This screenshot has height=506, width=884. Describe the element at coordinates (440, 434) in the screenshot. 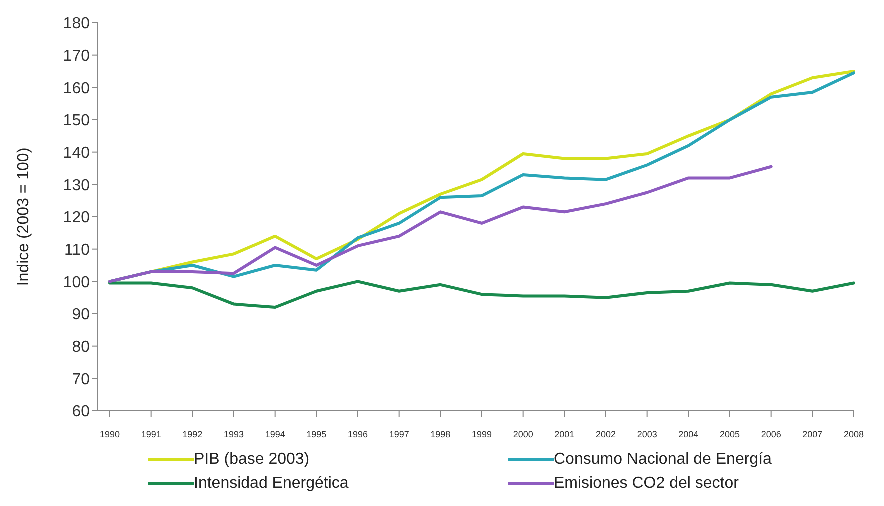

I see `x-tick-label: 1998` at that location.